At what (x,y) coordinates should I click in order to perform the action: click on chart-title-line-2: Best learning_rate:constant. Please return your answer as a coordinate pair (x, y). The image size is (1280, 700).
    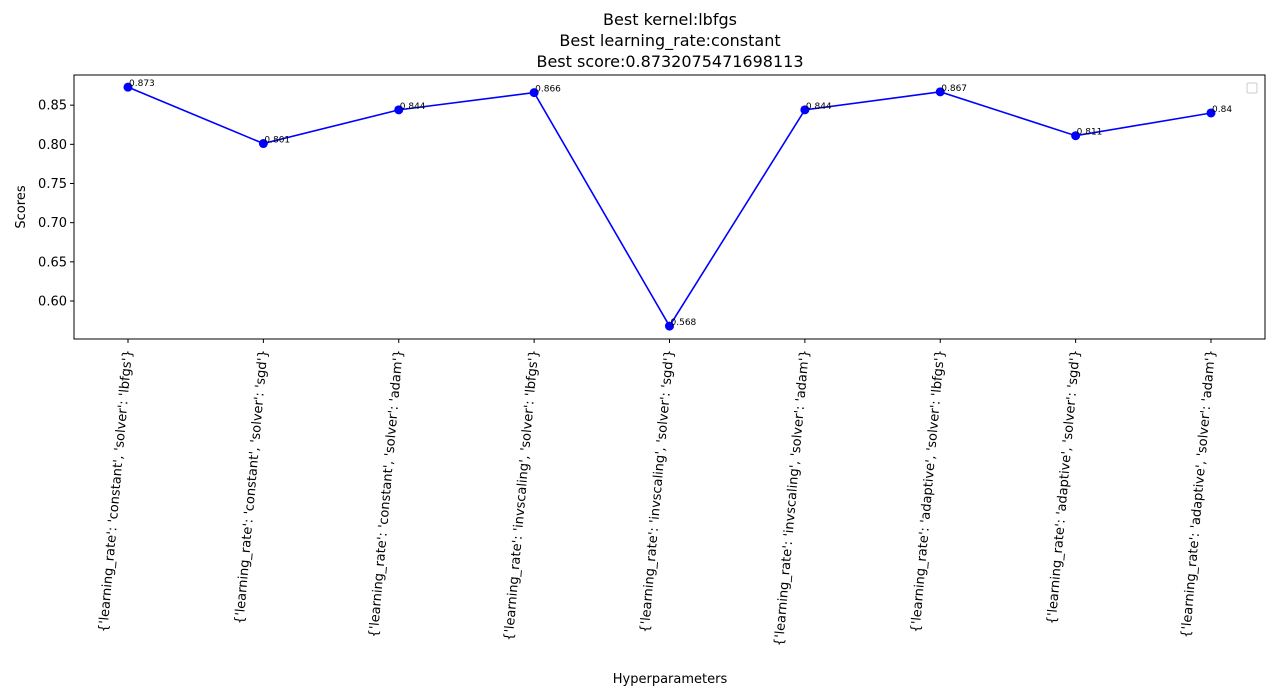
    Looking at the image, I should click on (669, 41).